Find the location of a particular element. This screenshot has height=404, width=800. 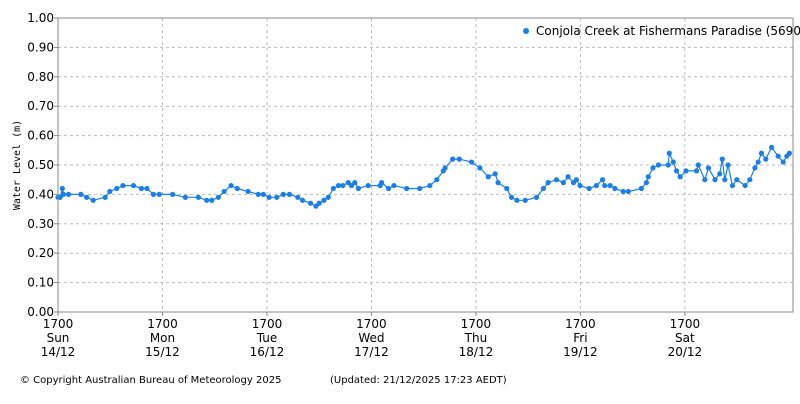

legend-marker is located at coordinates (526, 31).